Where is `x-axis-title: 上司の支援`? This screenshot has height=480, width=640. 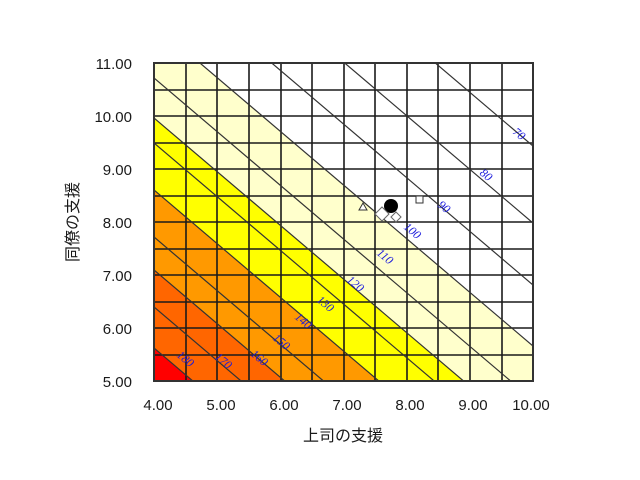 x-axis-title: 上司の支援 is located at coordinates (343, 435).